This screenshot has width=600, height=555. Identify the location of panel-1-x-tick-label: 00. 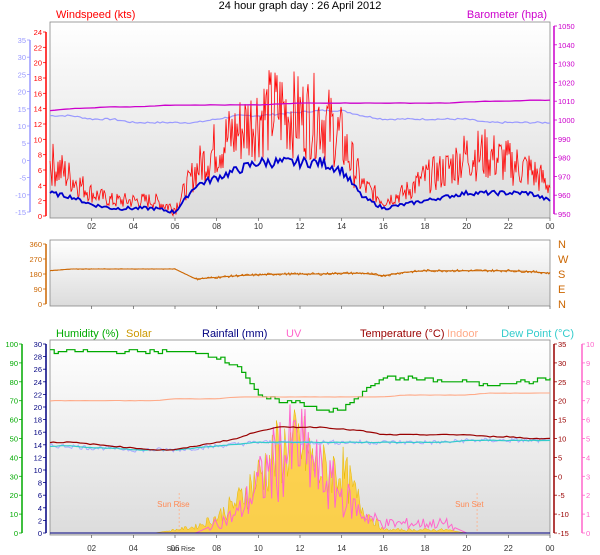
(550, 226).